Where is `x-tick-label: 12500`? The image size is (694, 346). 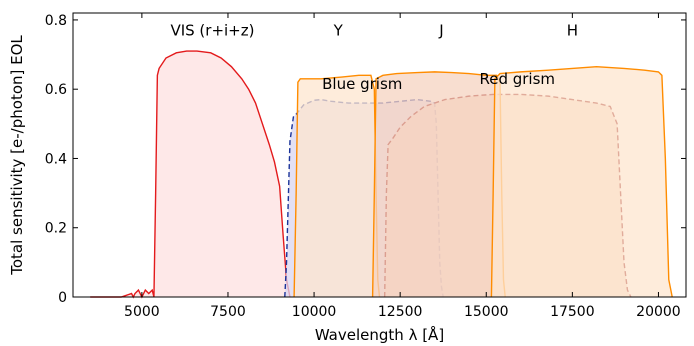
x-tick-label: 12500 is located at coordinates (400, 312).